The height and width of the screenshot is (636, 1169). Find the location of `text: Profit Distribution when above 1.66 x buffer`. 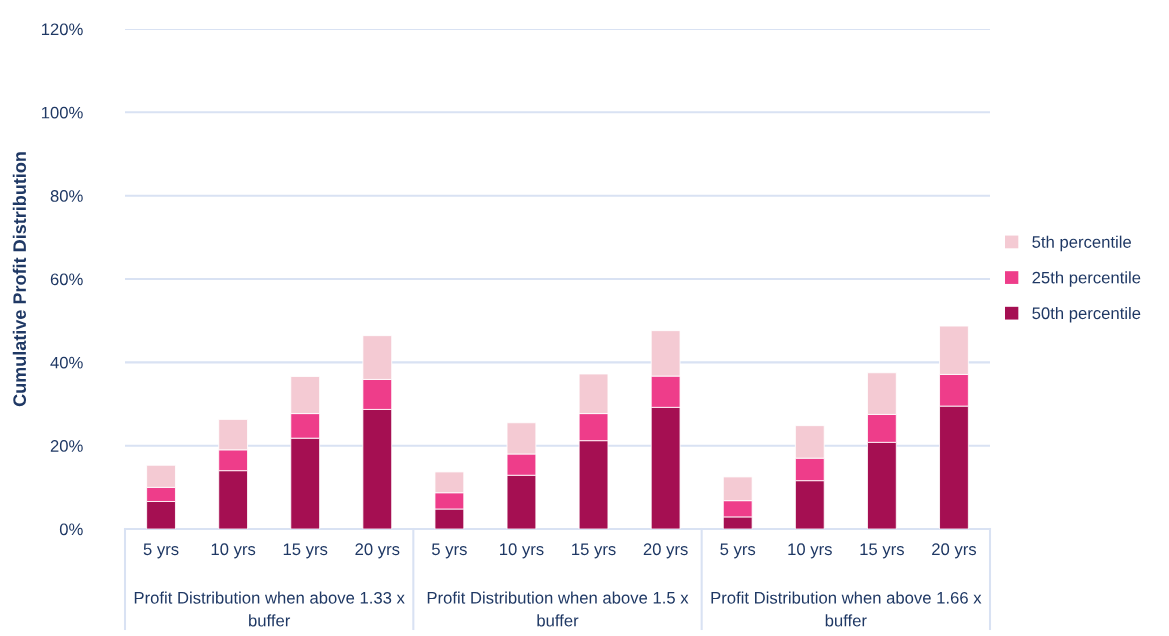

text: Profit Distribution when above 1.66 x buffer is located at coordinates (846, 609).